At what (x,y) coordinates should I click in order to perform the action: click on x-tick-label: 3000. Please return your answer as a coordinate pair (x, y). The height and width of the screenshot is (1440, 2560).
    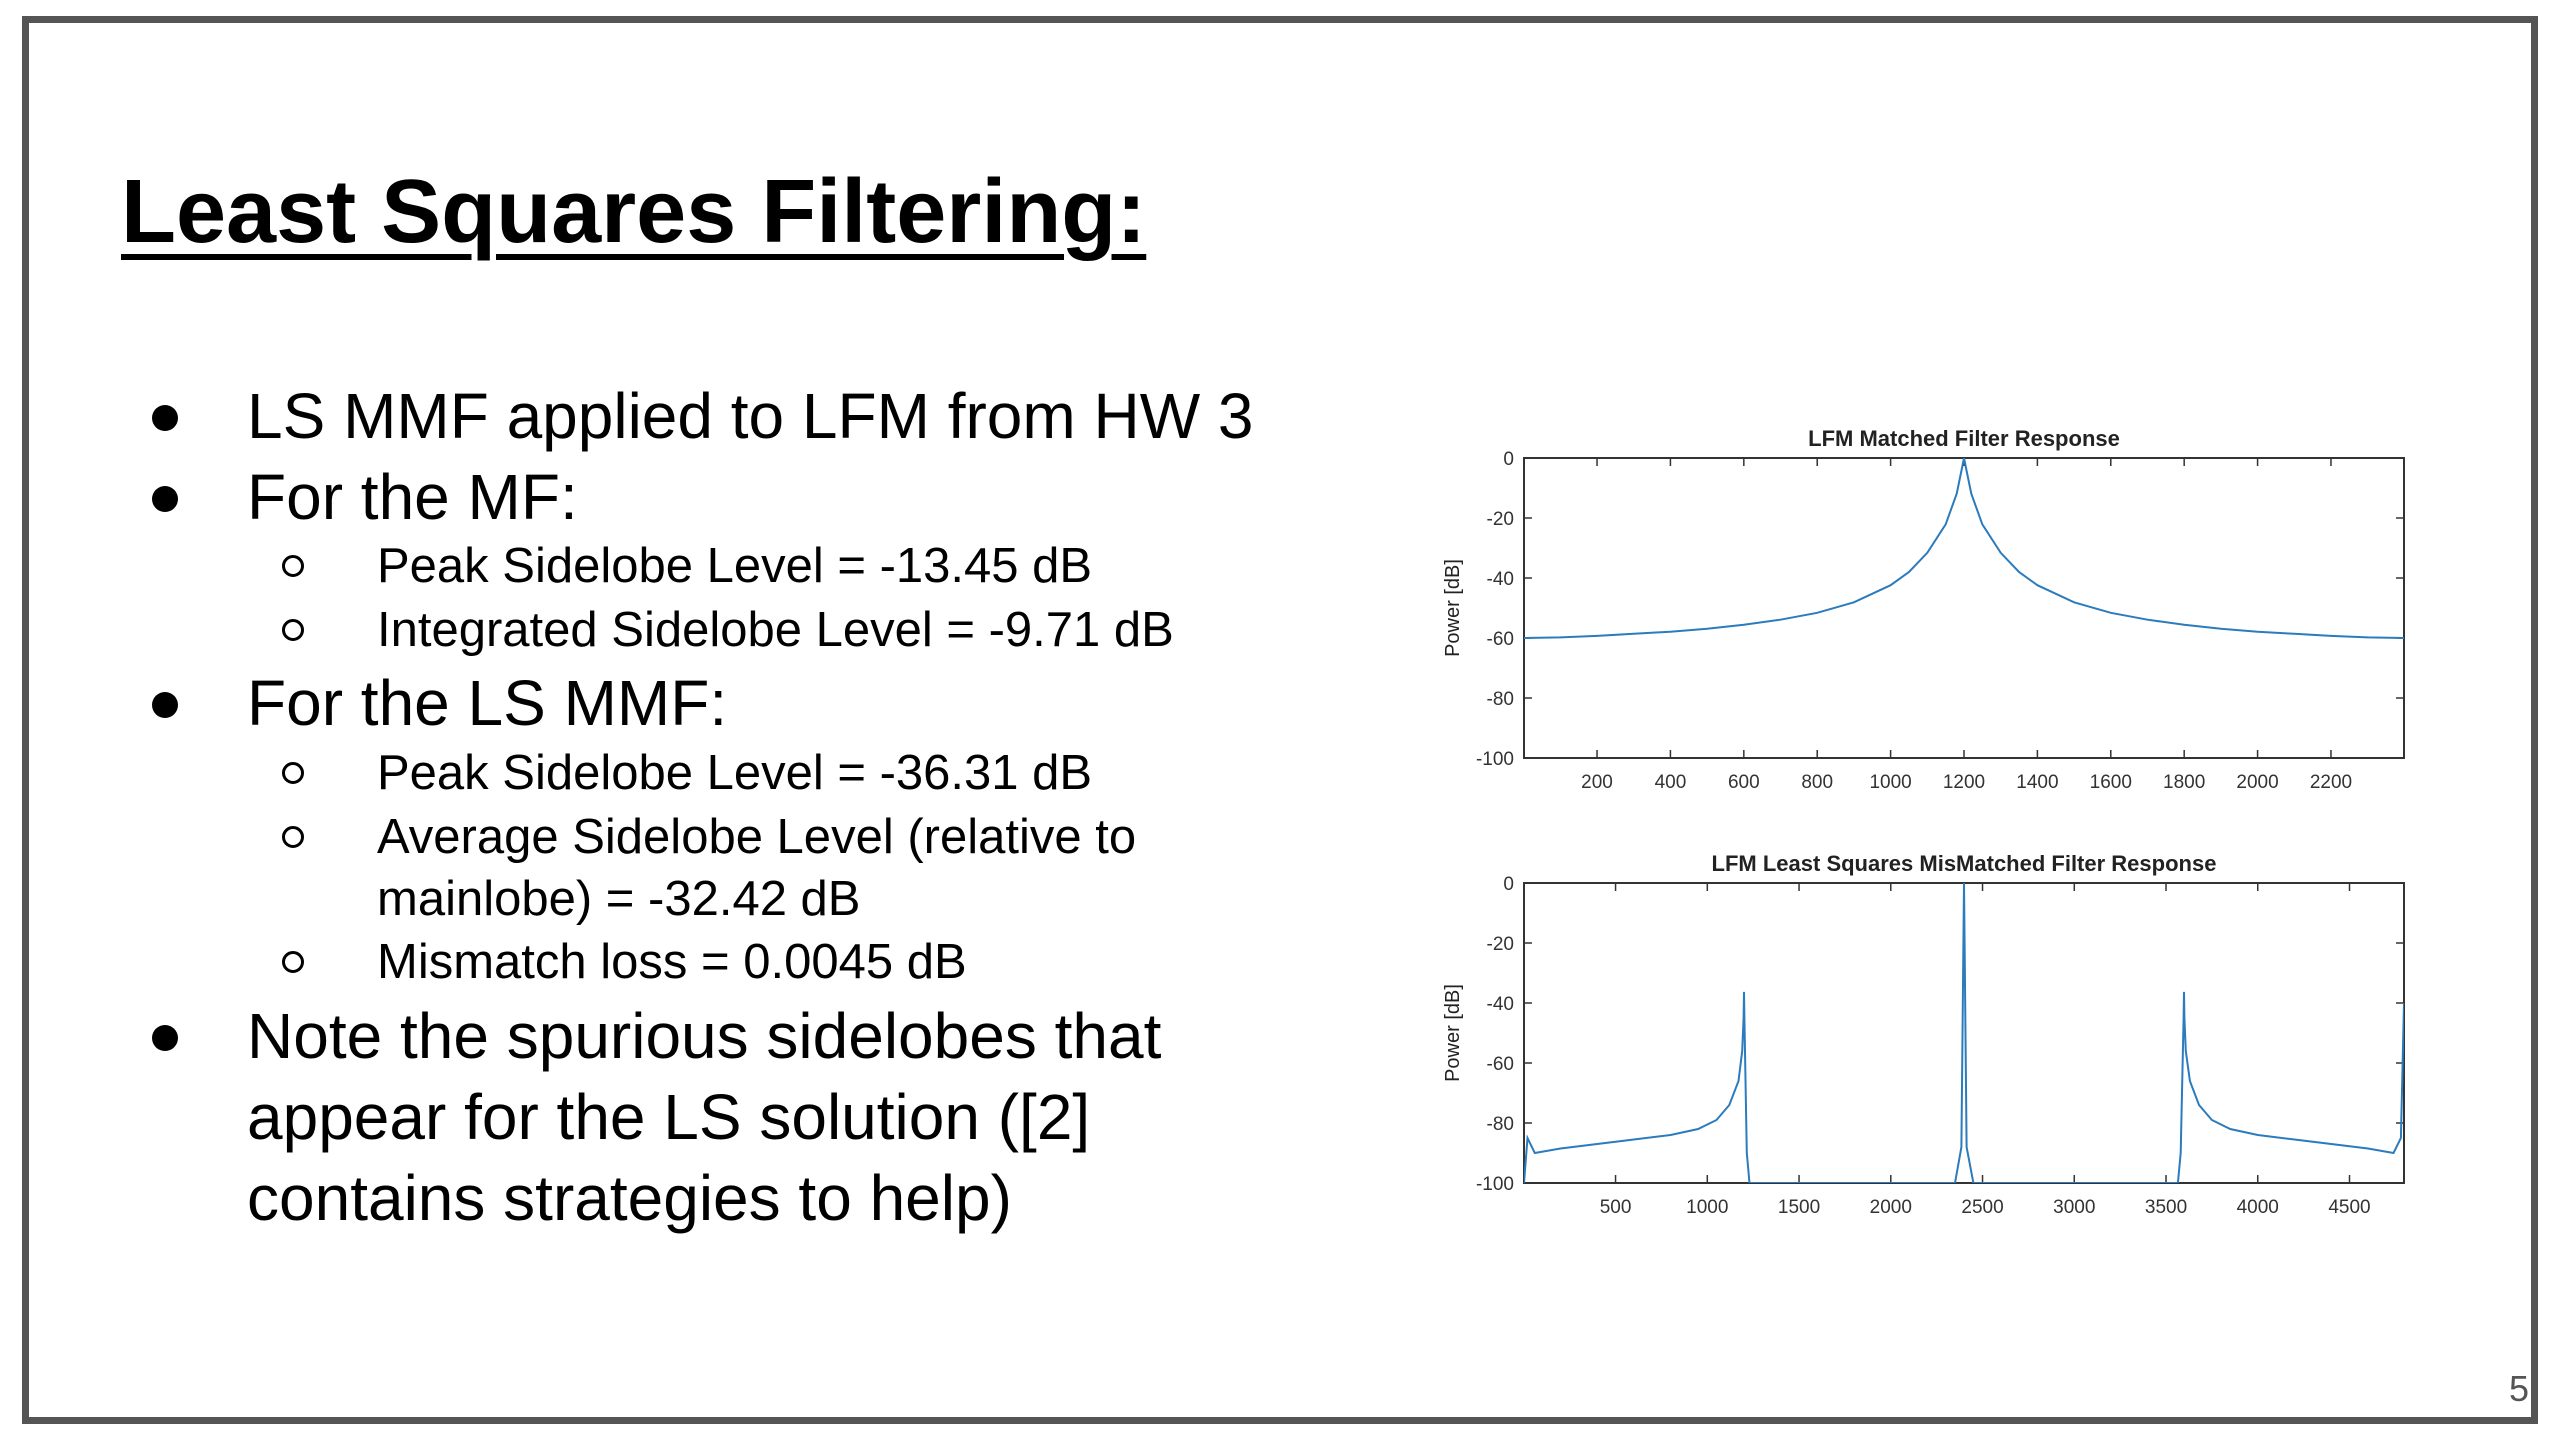
    Looking at the image, I should click on (2074, 1207).